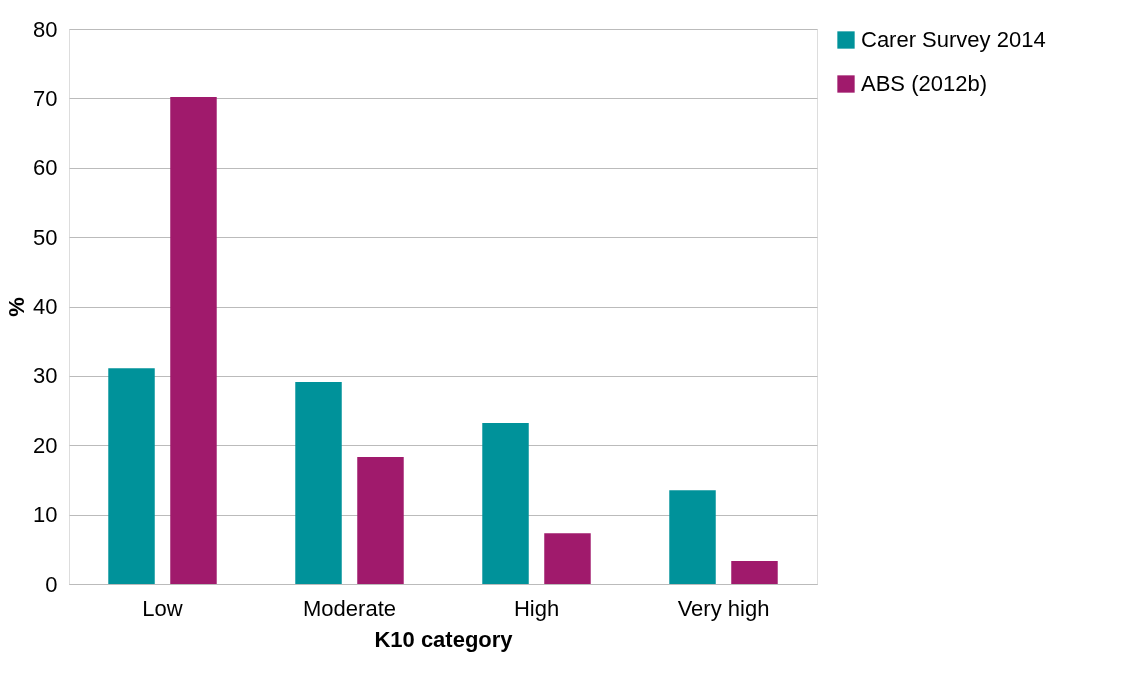 The width and height of the screenshot is (1146, 675). Describe the element at coordinates (45, 168) in the screenshot. I see `y-tick-label: 60` at that location.